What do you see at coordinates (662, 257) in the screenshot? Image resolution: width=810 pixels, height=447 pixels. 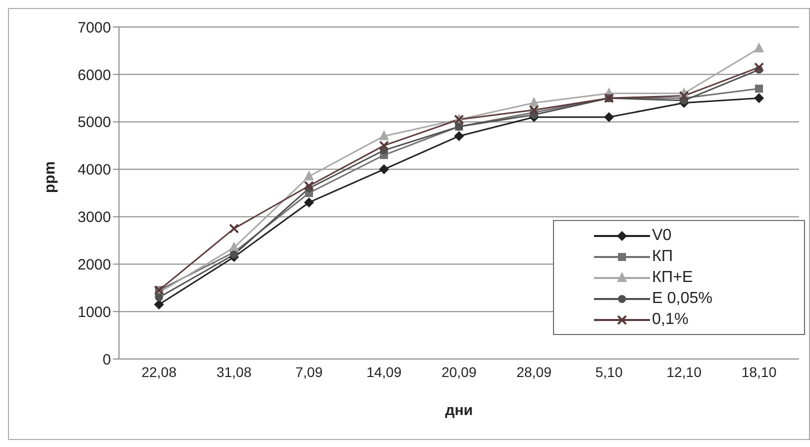 I see `legend-label: КП` at bounding box center [662, 257].